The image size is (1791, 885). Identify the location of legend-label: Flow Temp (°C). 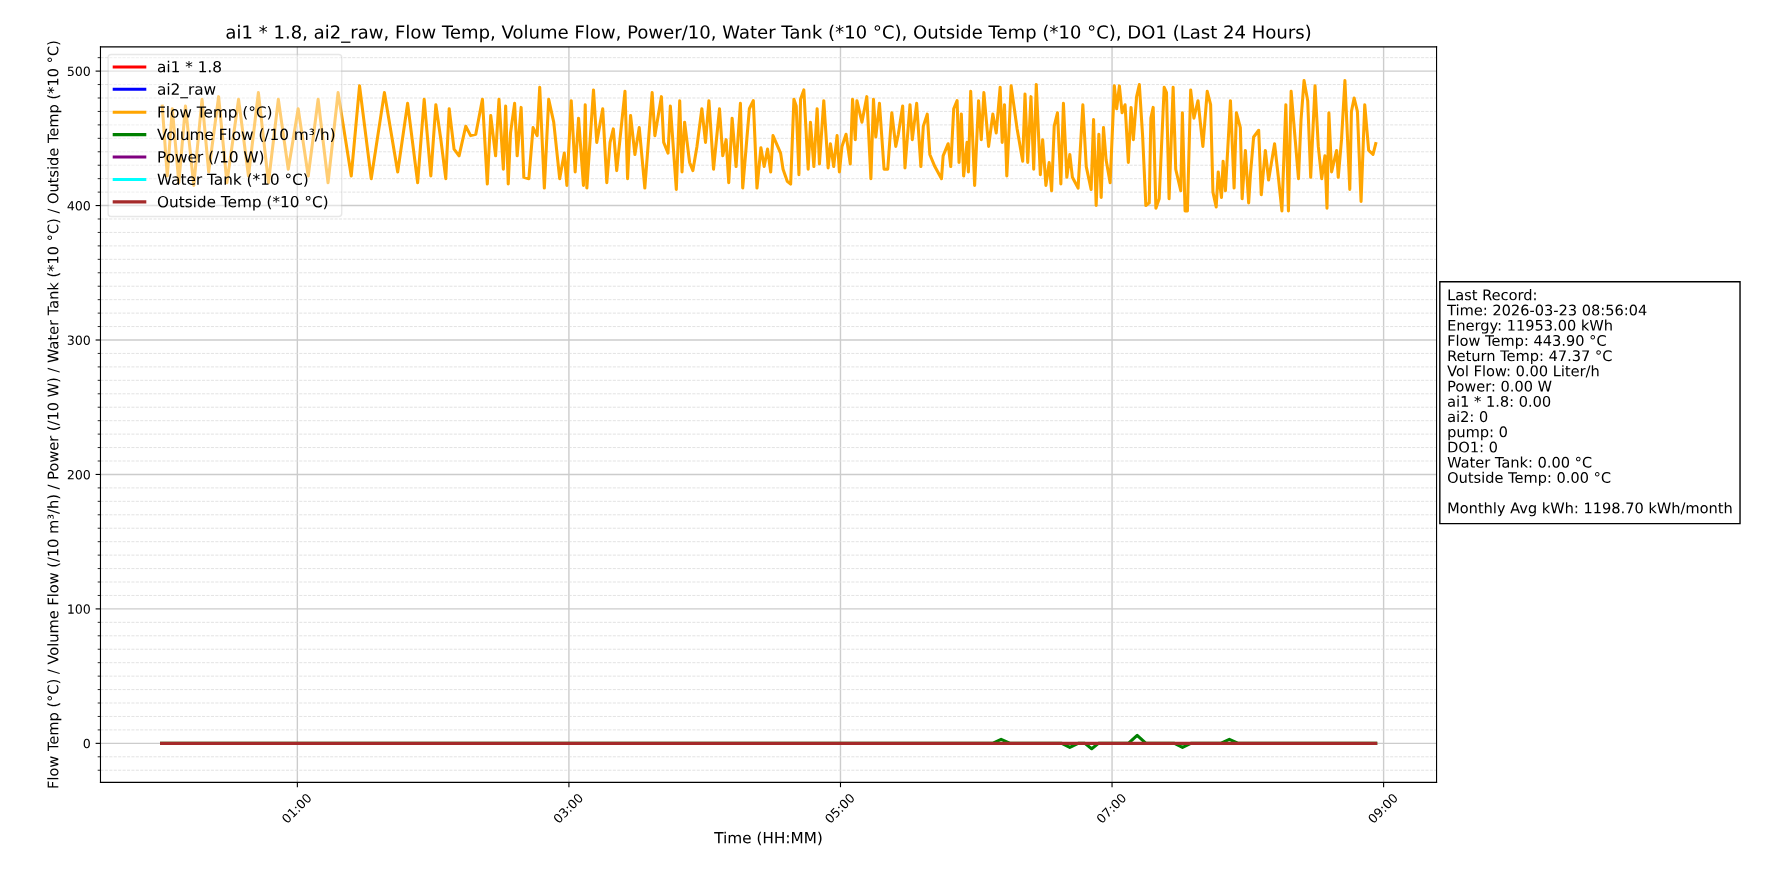
(215, 113).